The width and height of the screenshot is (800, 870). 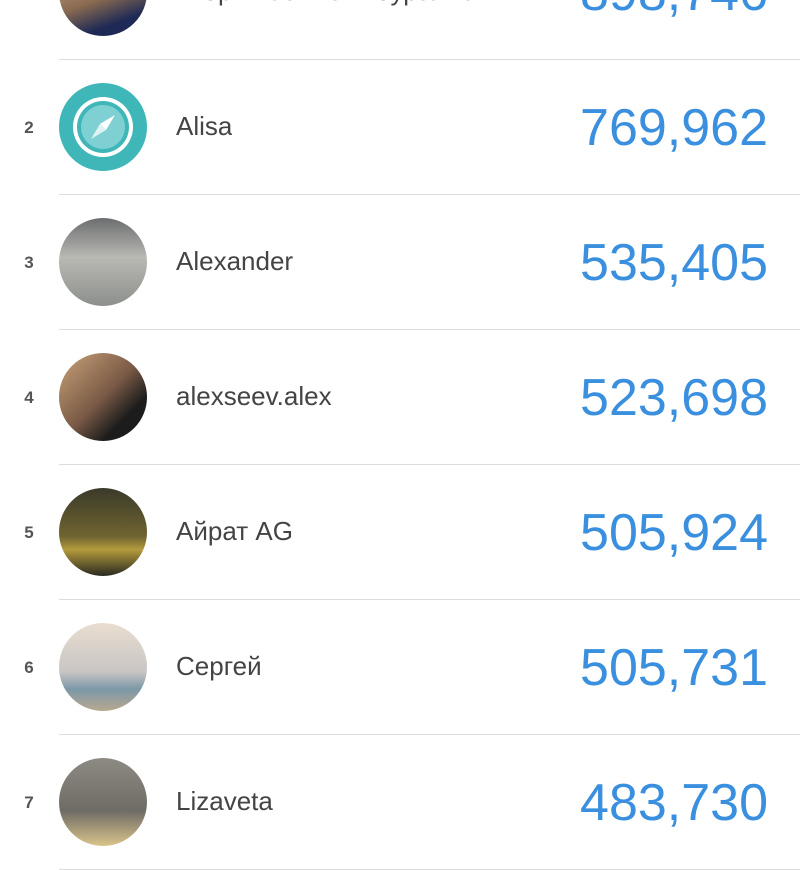 I want to click on compass-icon, so click(x=103, y=127).